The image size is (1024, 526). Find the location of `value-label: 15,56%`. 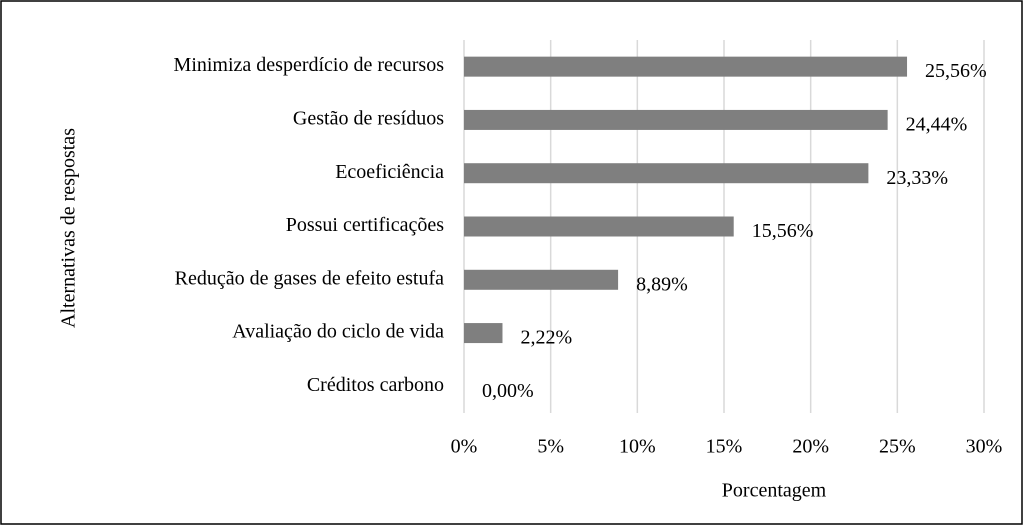

value-label: 15,56% is located at coordinates (783, 231).